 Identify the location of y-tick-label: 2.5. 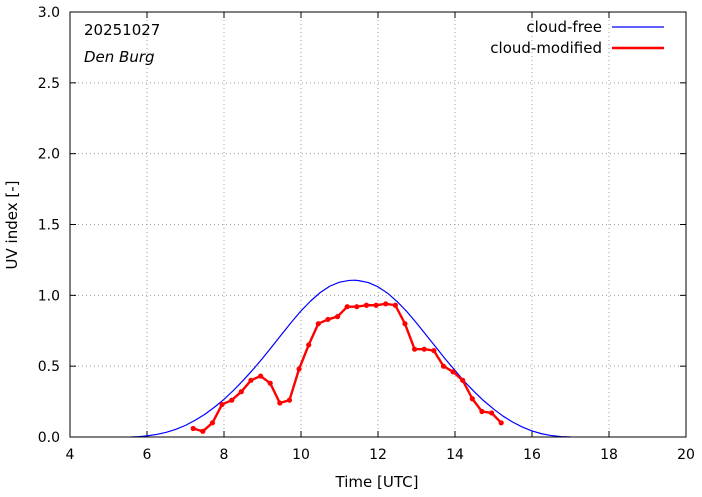
(49, 84).